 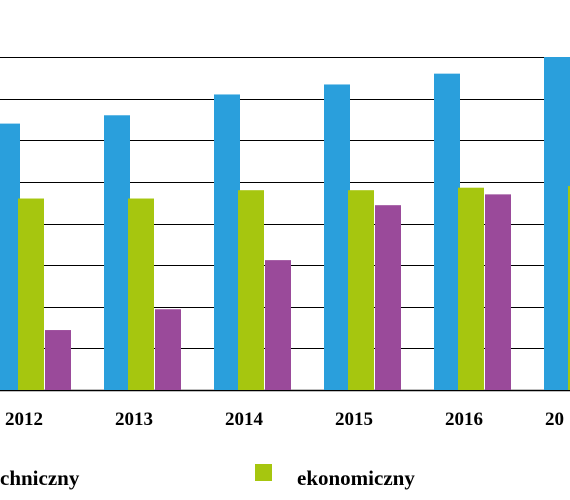 I want to click on bar-series-1-2015, so click(x=337, y=237).